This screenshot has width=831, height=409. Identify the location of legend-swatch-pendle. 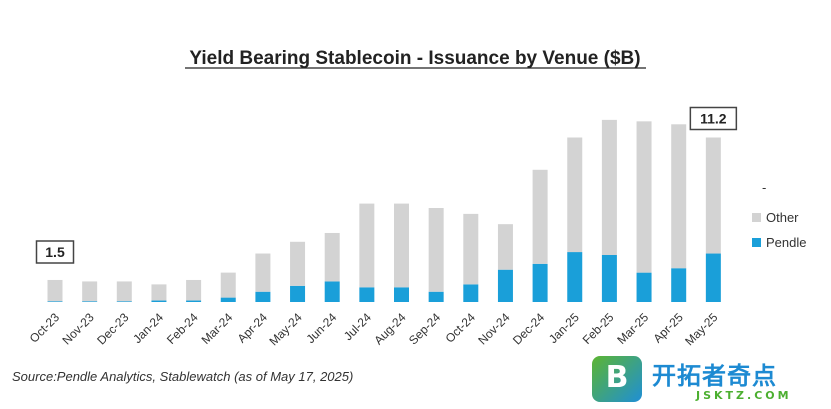
(756, 242).